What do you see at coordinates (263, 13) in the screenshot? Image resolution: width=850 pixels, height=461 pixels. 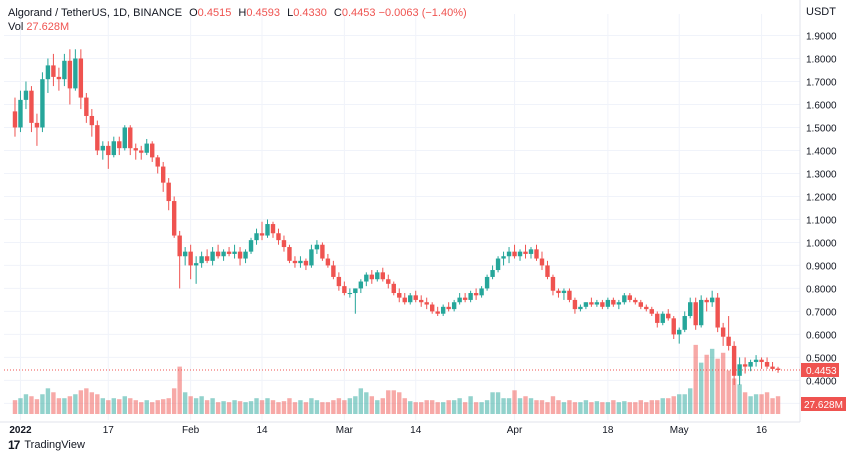 I see `high-value: 0.4593` at bounding box center [263, 13].